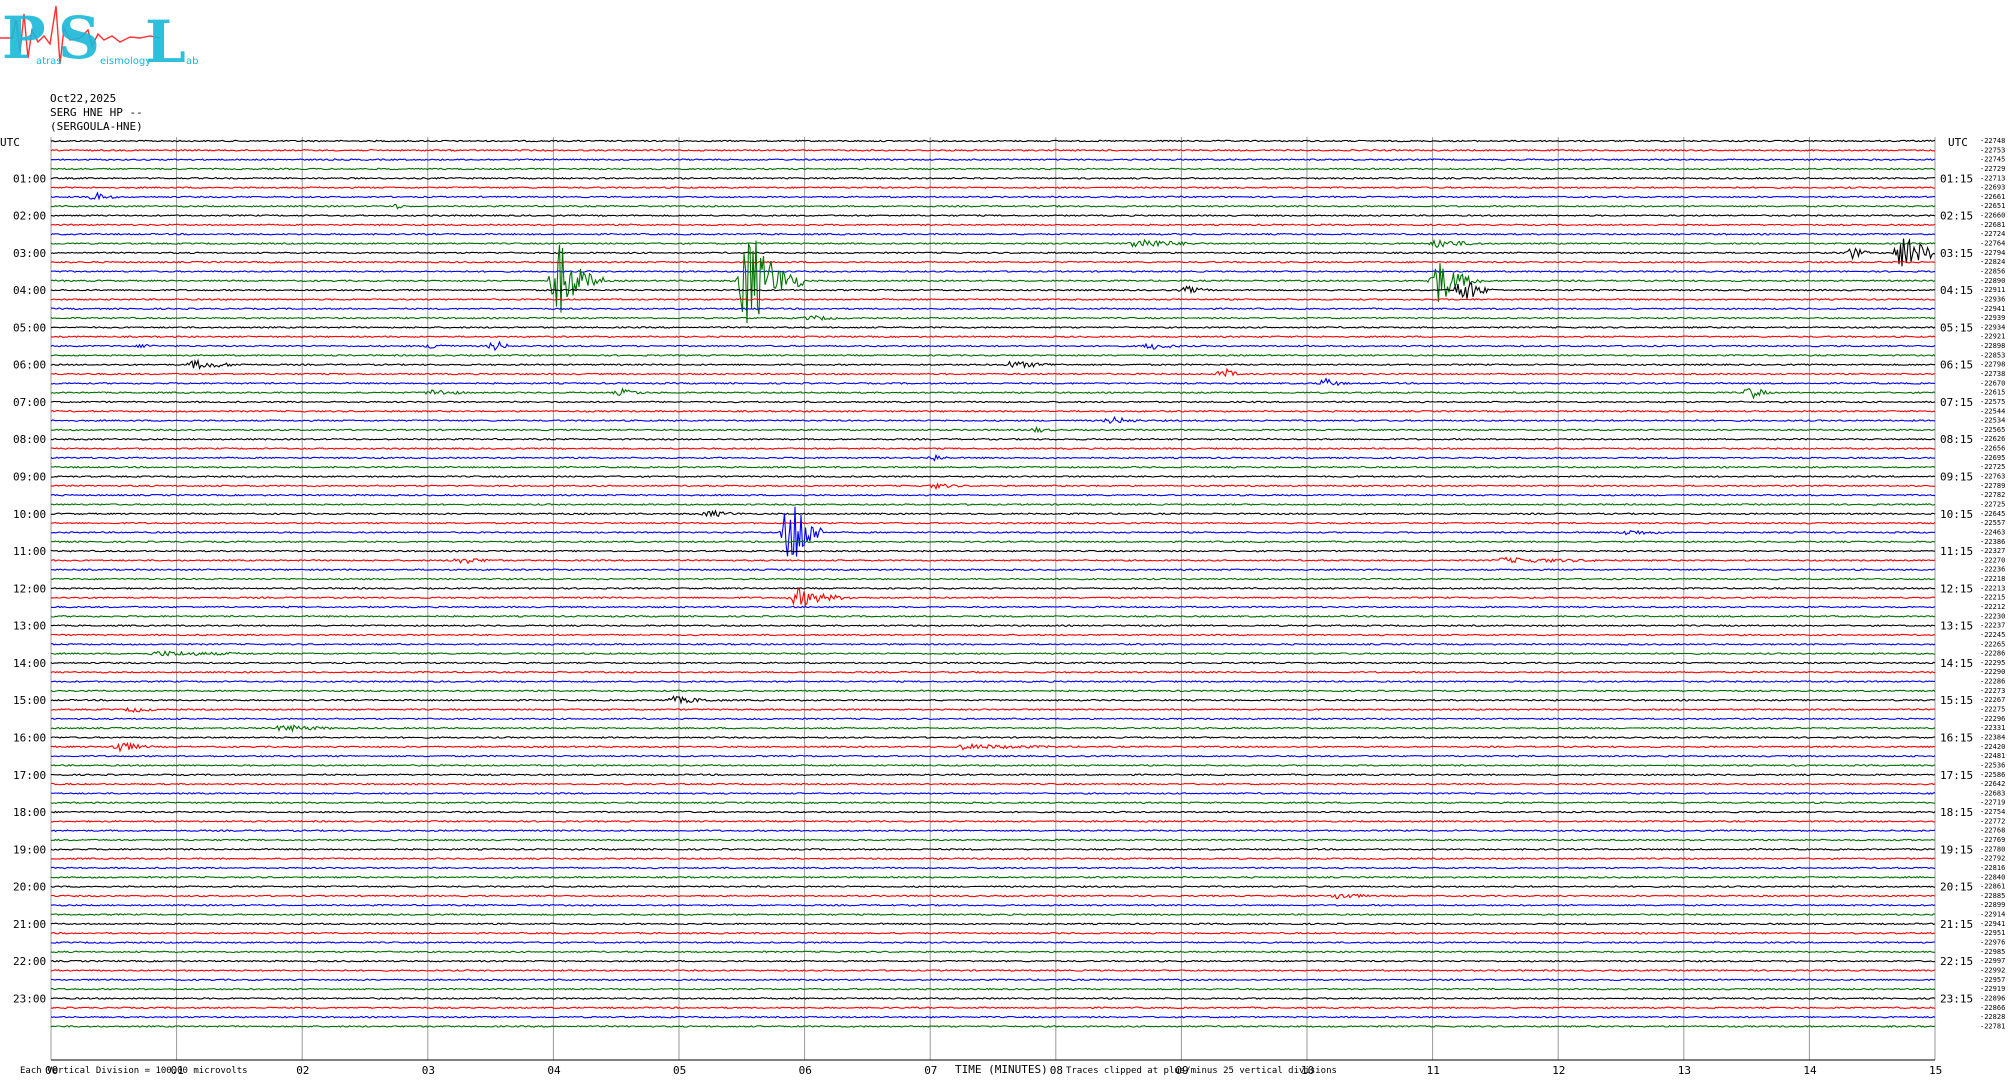 Image resolution: width=2010 pixels, height=1080 pixels. Describe the element at coordinates (1992, 812) in the screenshot. I see `right-offset-label: -22754` at that location.